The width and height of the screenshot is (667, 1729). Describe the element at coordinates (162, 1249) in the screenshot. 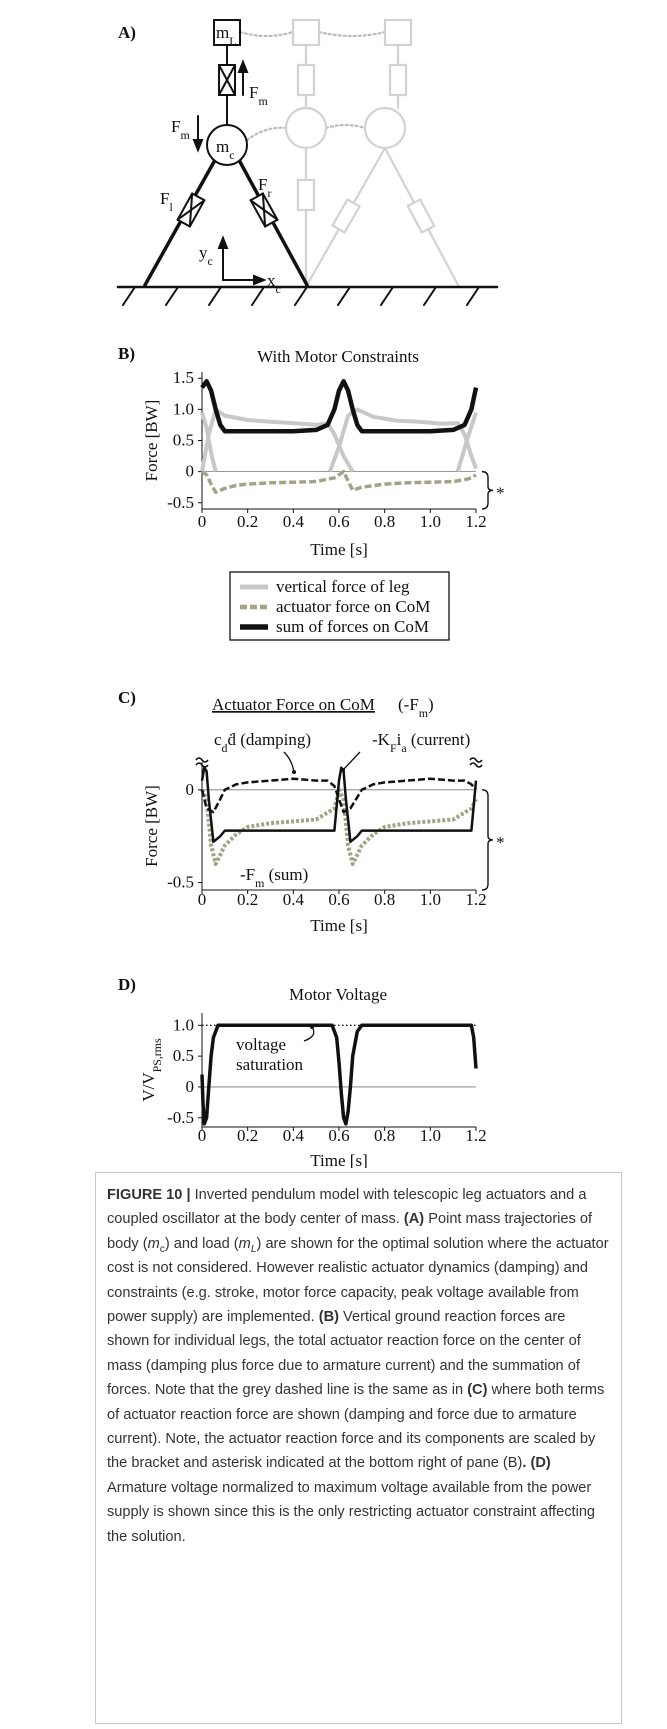

I see `caption-text: c` at that location.